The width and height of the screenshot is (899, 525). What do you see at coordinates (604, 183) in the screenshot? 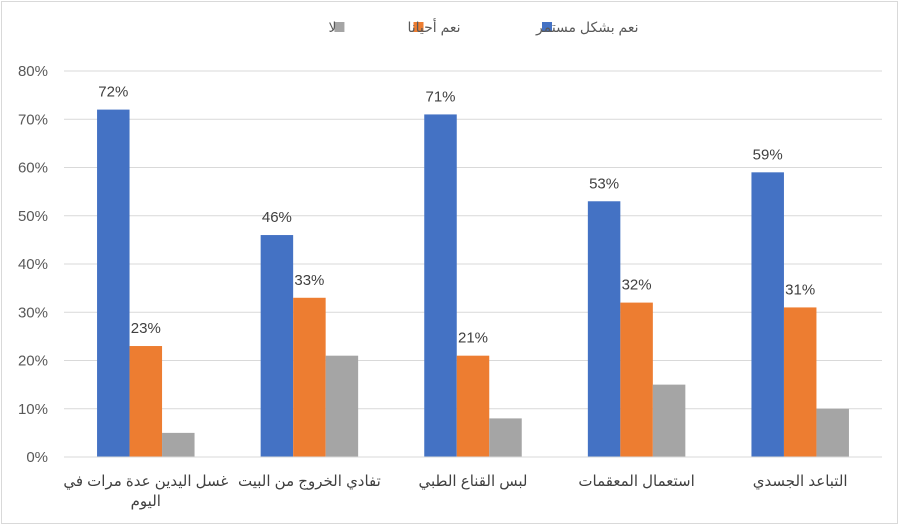
I see `data-label: 53%` at bounding box center [604, 183].